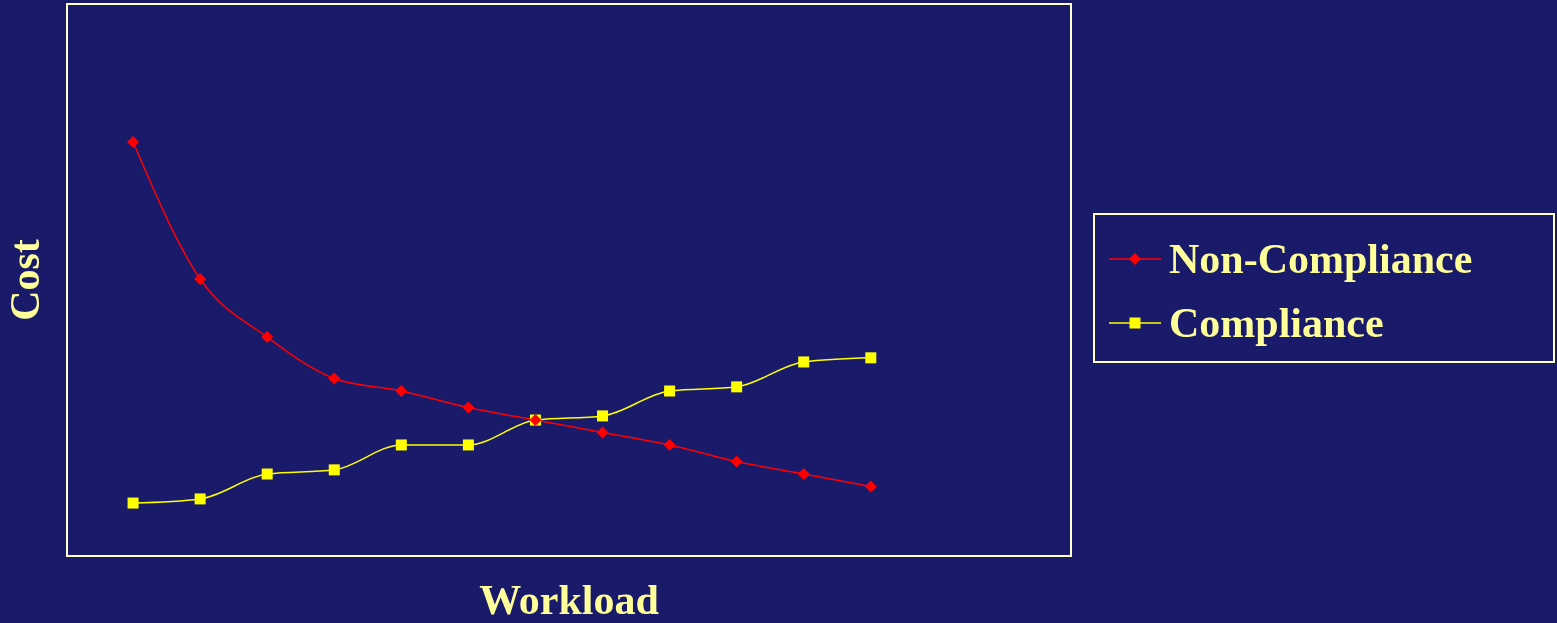 The image size is (1557, 623). What do you see at coordinates (25, 280) in the screenshot?
I see `y-axis-title: Cost` at bounding box center [25, 280].